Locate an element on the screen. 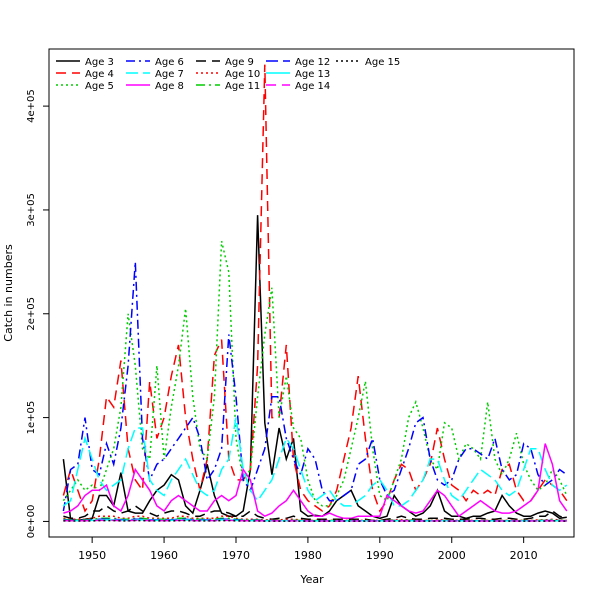 Image resolution: width=600 pixels, height=600 pixels. x-axis: 1950 1960 1970 1980 1990 2000 2010 is located at coordinates (308, 549).